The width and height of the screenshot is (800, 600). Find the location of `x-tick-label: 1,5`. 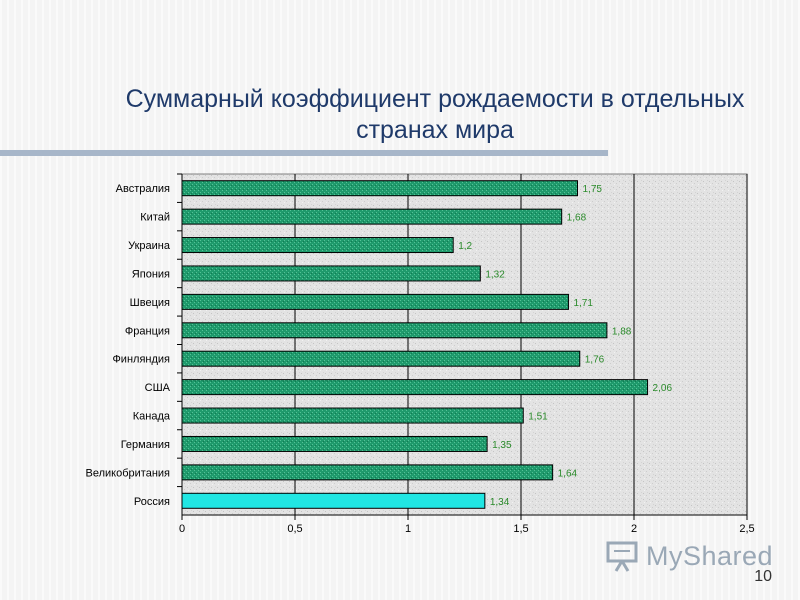

x-tick-label: 1,5 is located at coordinates (520, 529).